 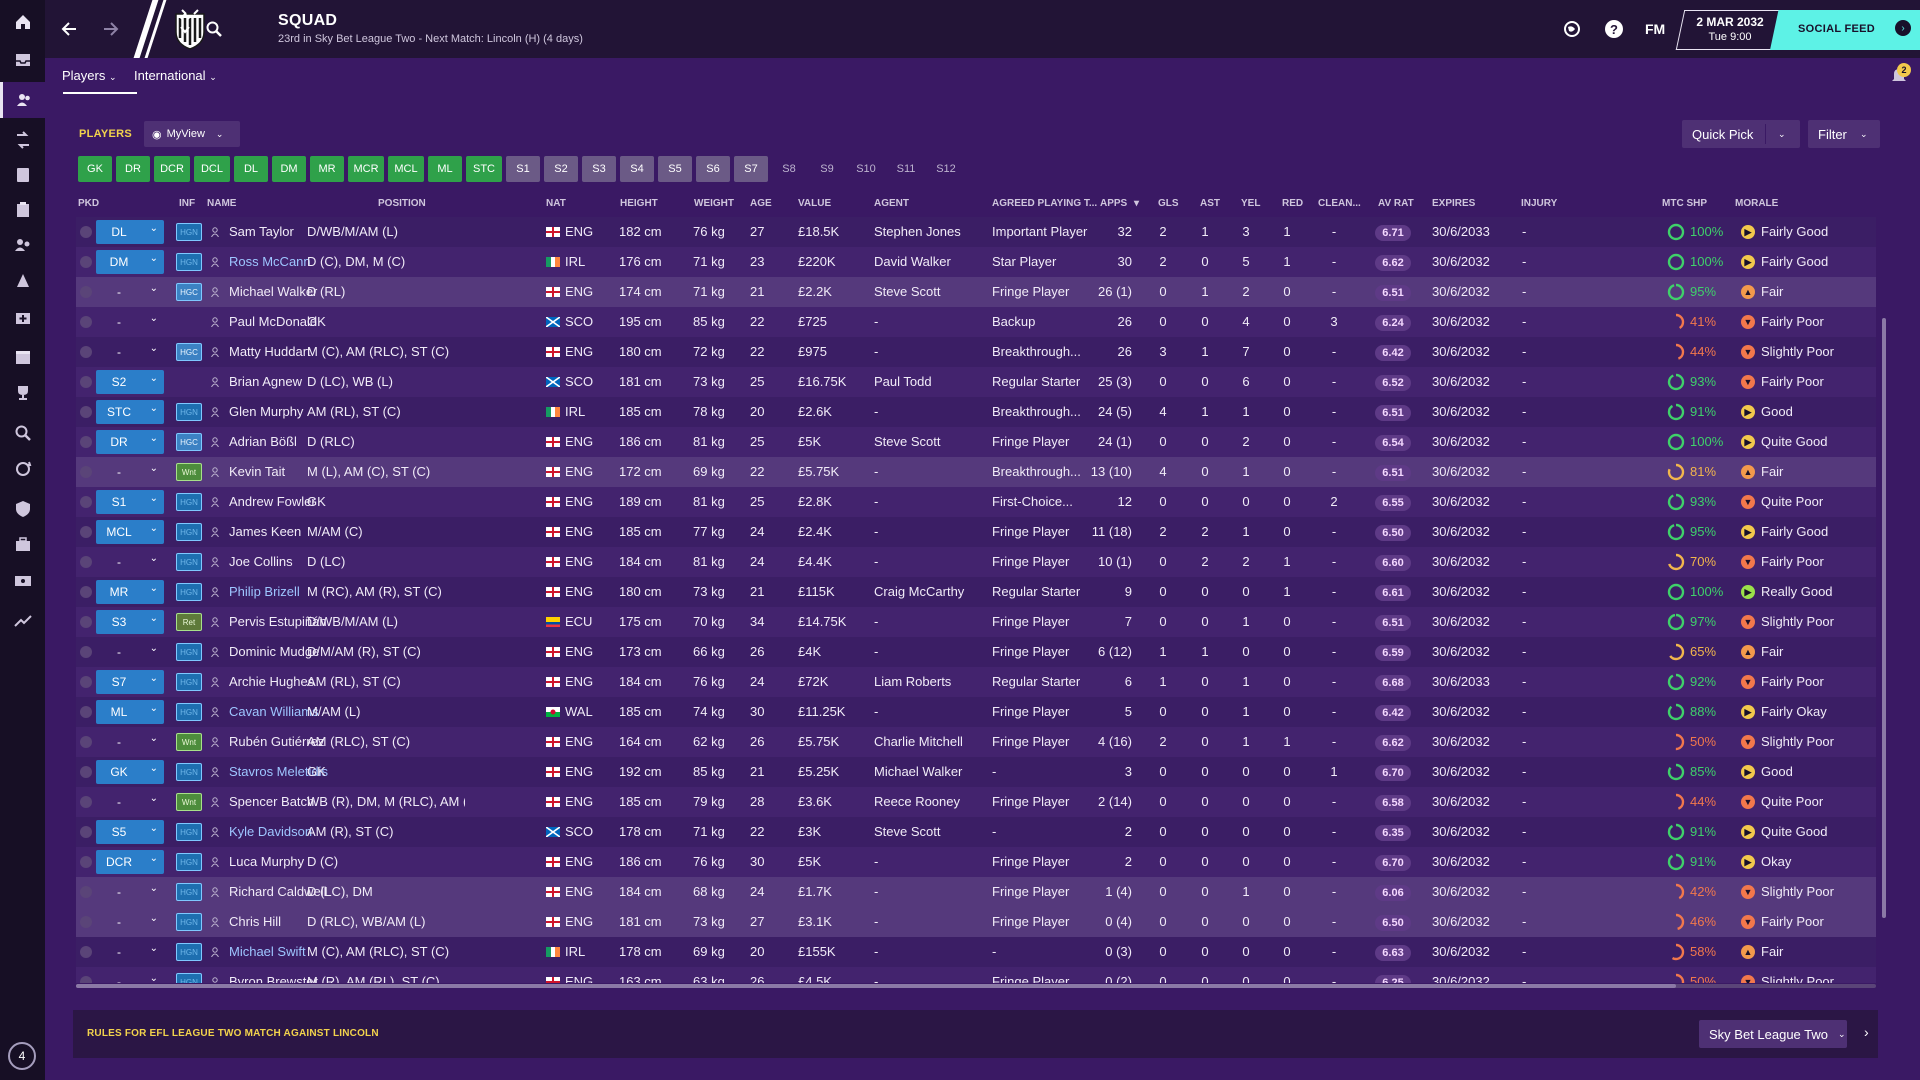 What do you see at coordinates (761, 203) in the screenshot?
I see `col-age: AGE` at bounding box center [761, 203].